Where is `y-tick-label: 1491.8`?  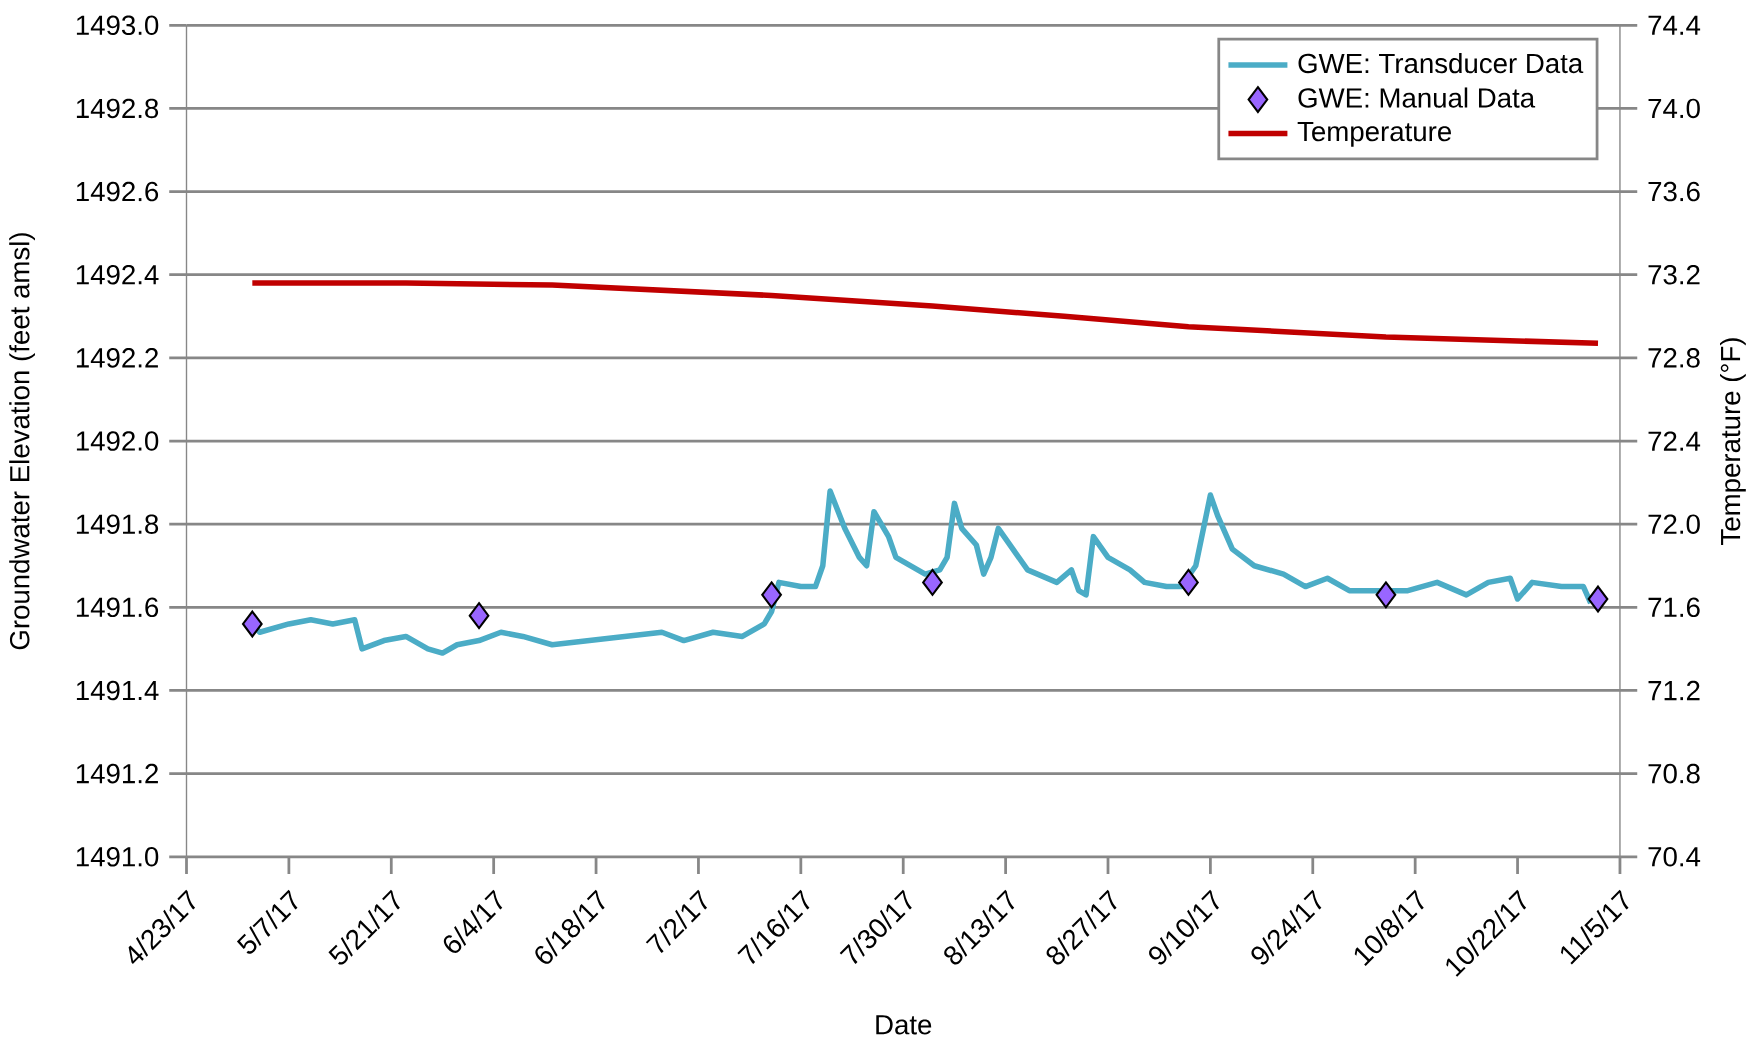
y-tick-label: 1491.8 is located at coordinates (117, 524).